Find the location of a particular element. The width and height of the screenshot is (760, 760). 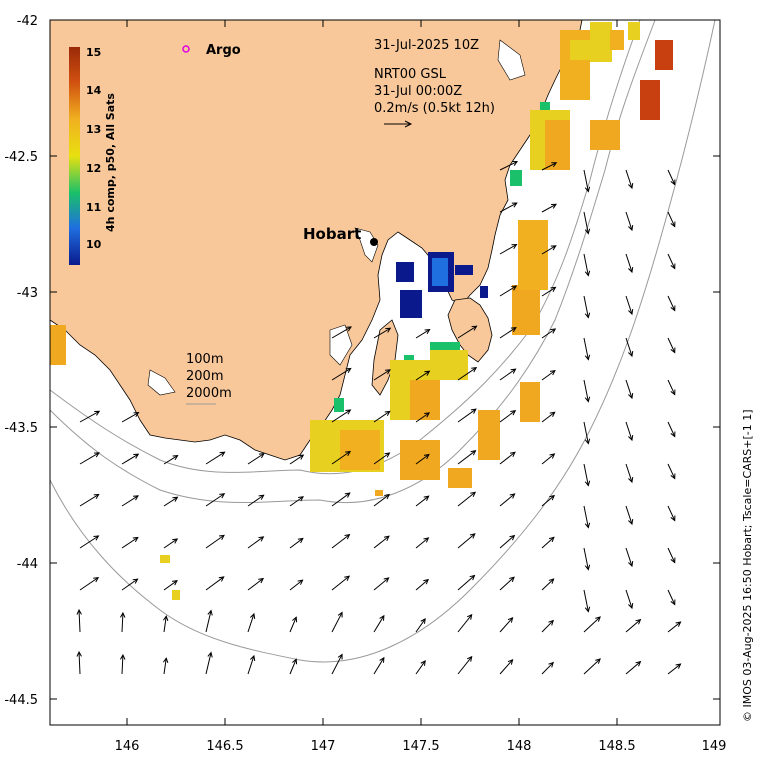

colorbar is located at coordinates (74, 156).